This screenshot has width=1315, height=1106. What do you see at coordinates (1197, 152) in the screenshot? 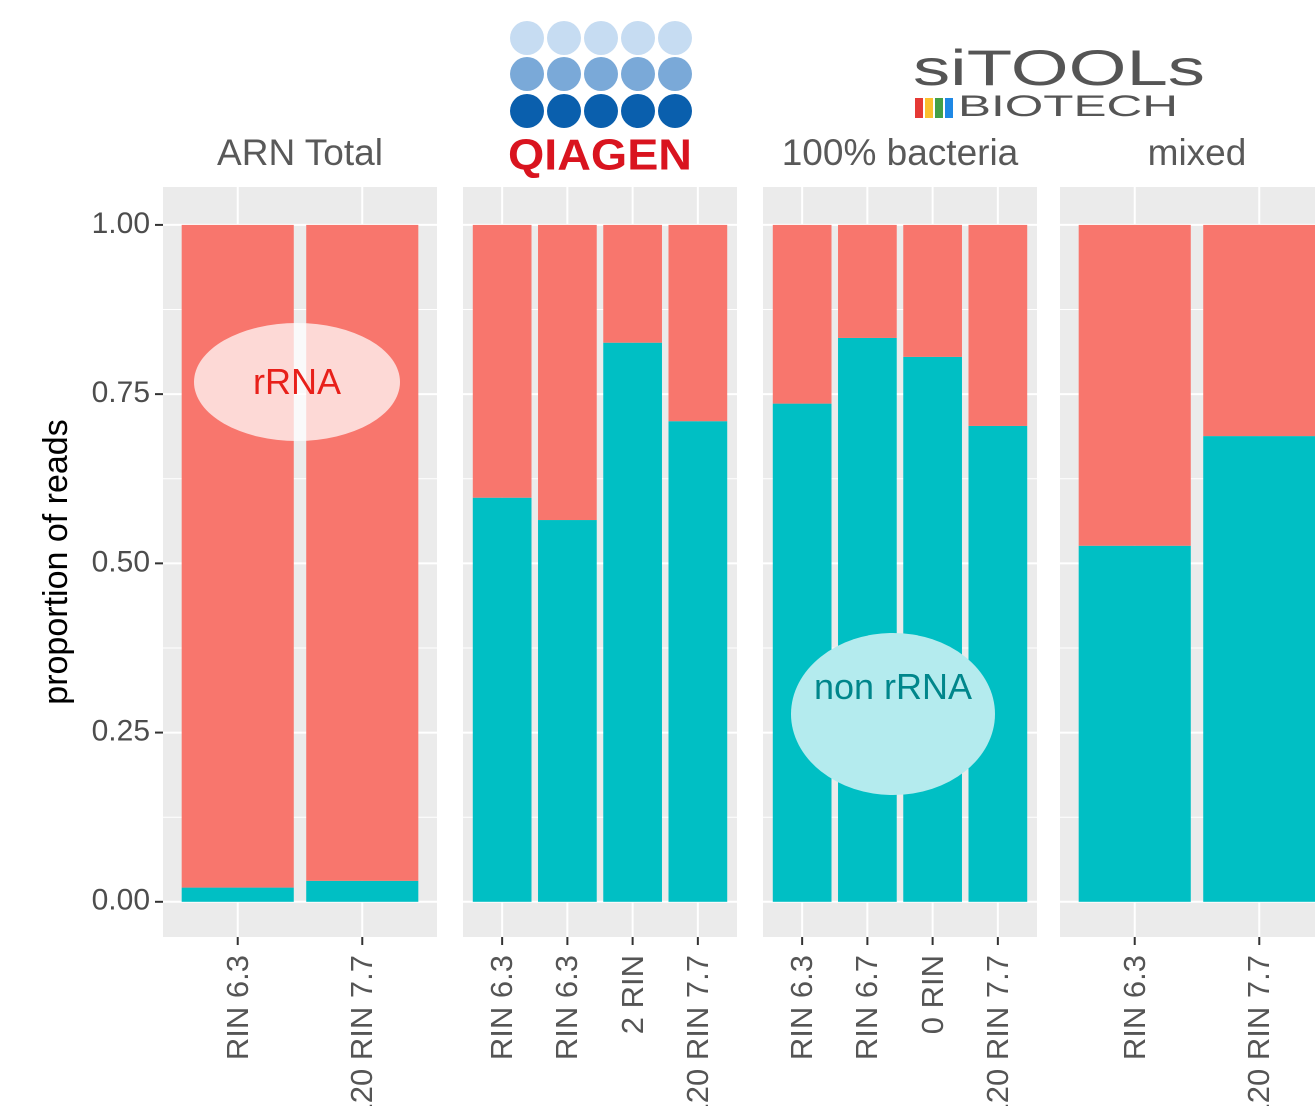
I see `facet-title: mixed` at bounding box center [1197, 152].